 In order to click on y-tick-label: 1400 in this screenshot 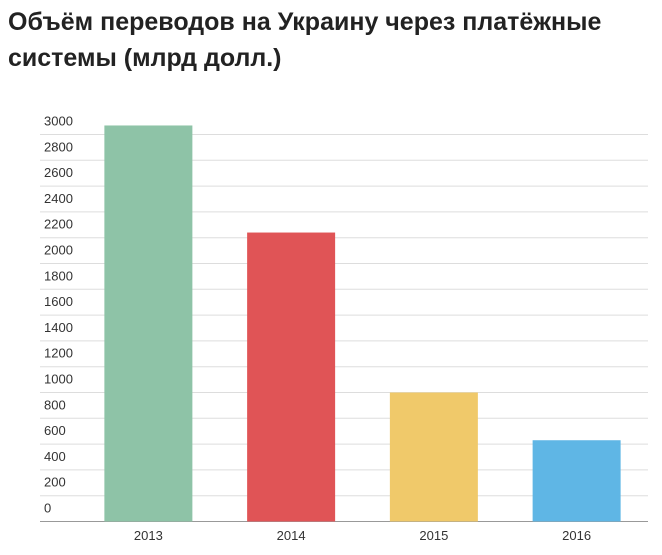, I will do `click(58, 327)`.